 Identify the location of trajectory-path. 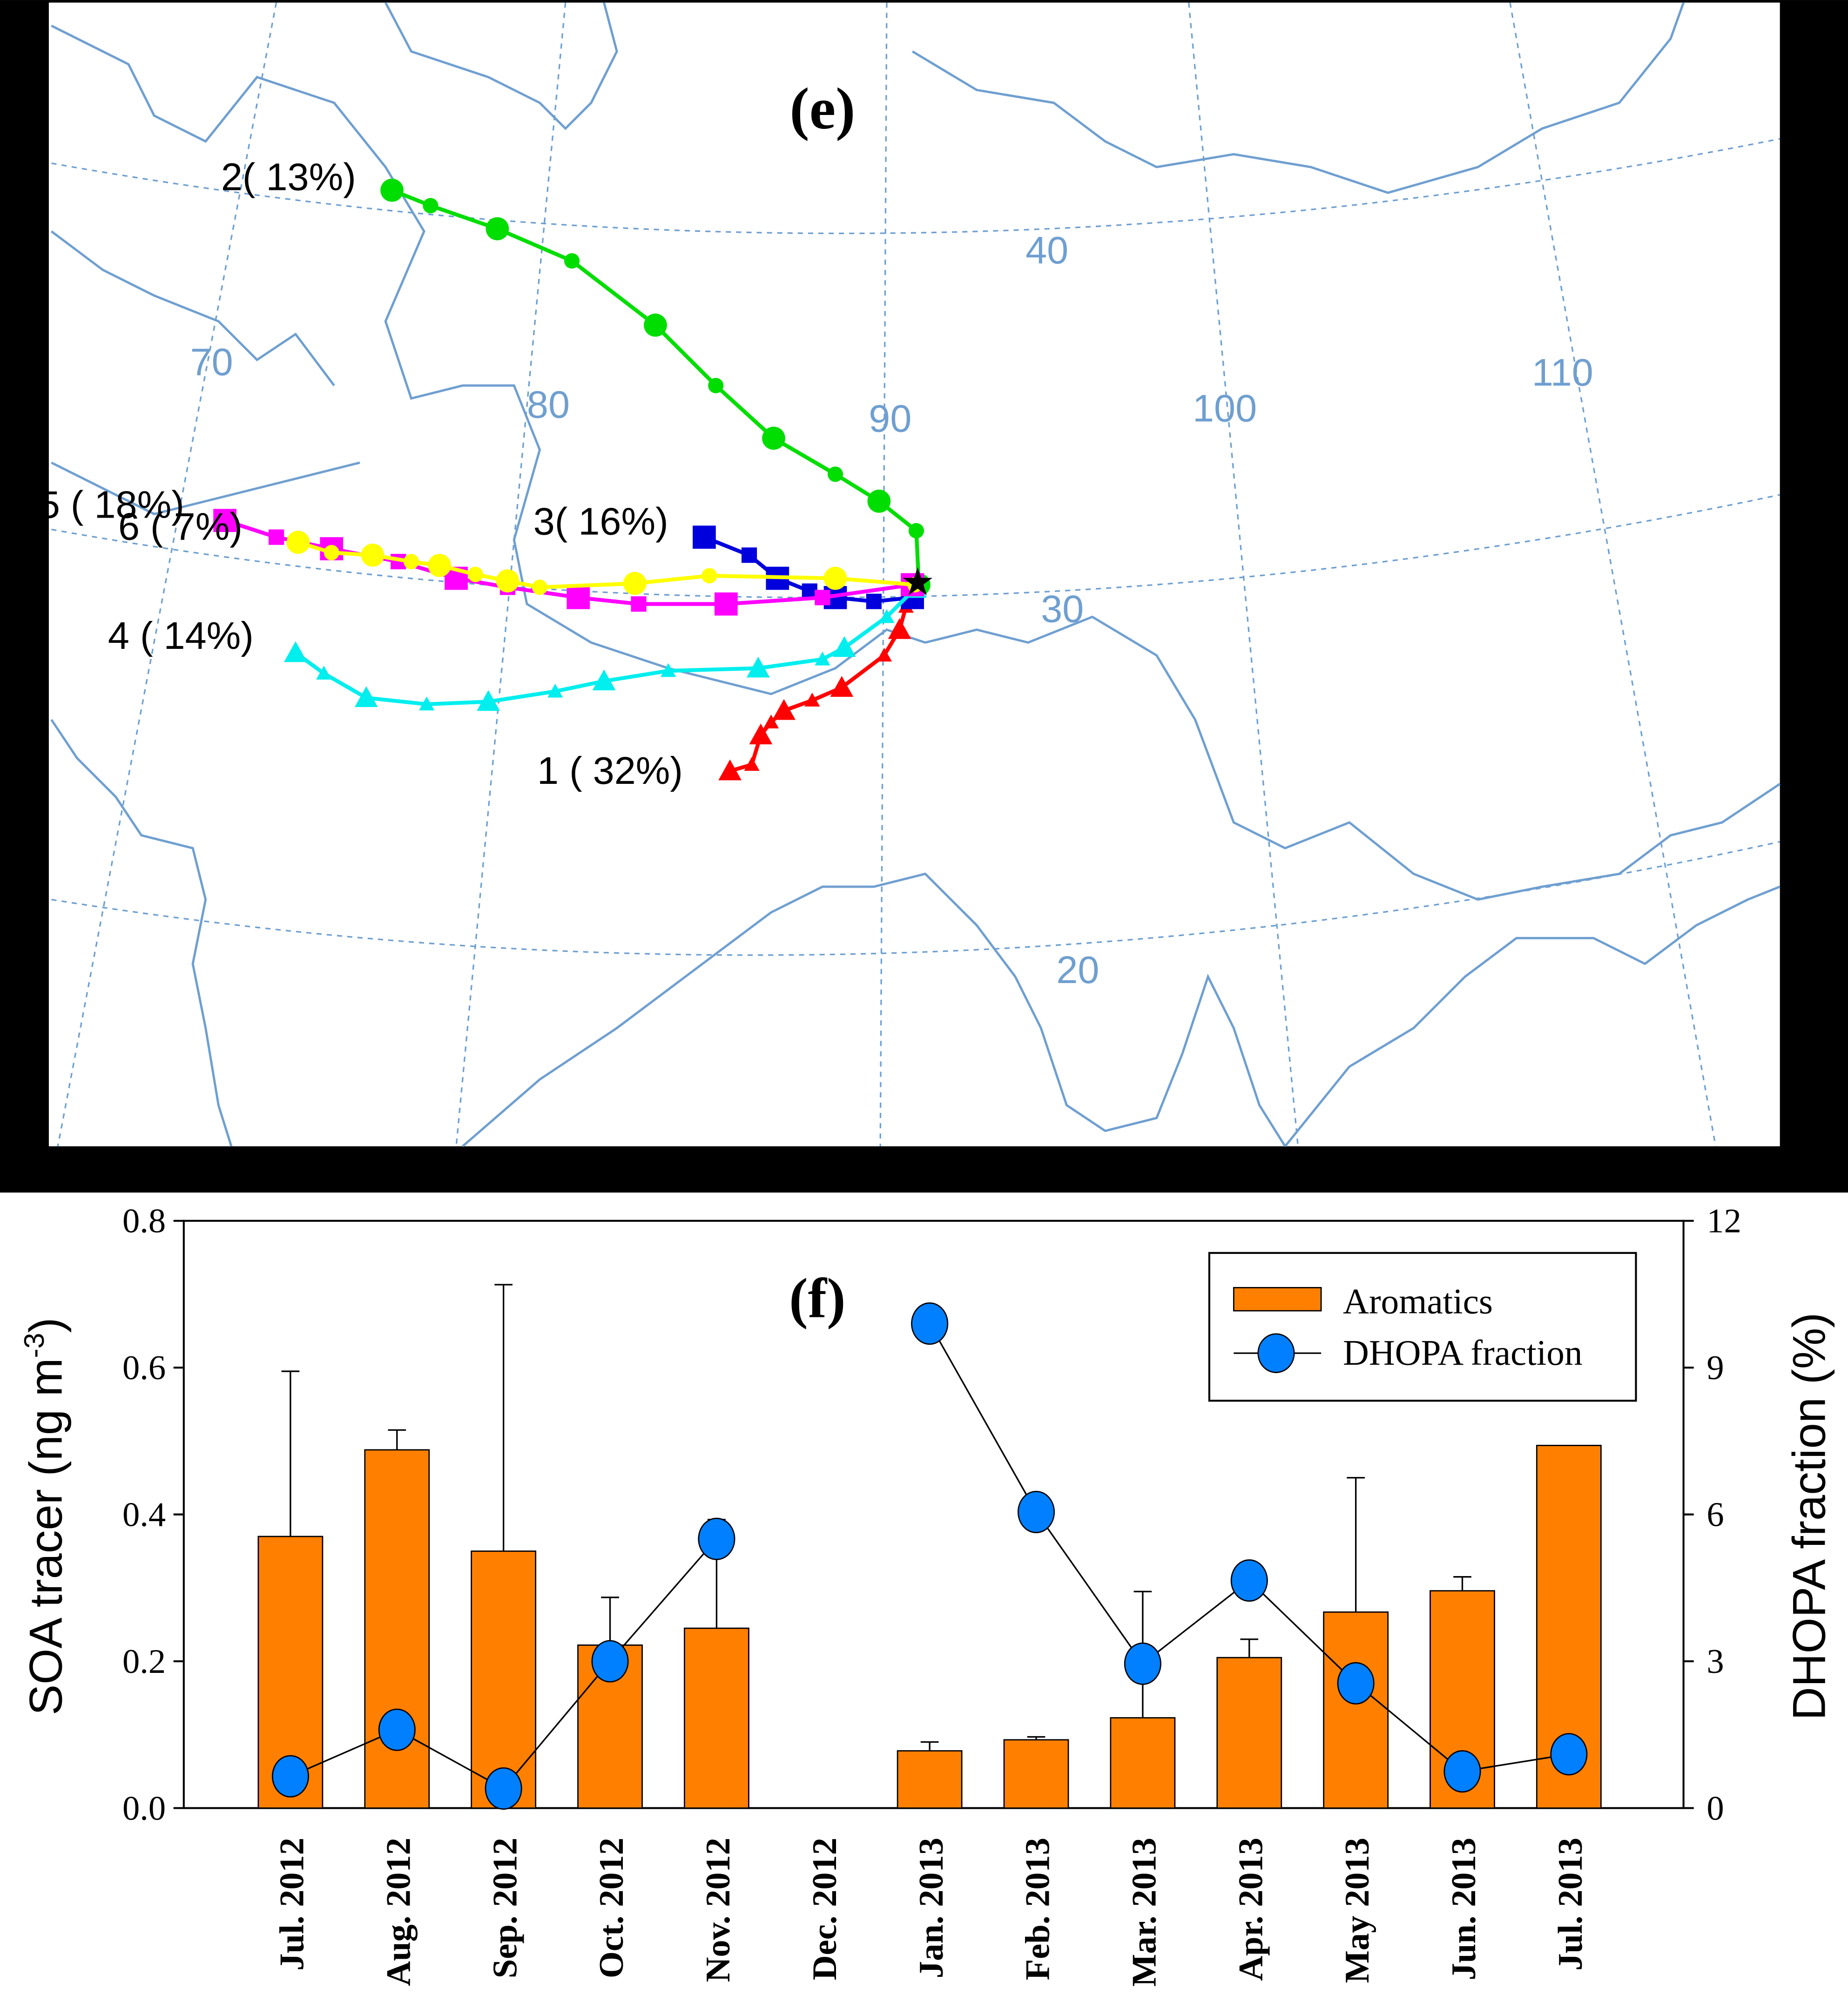
(818, 689).